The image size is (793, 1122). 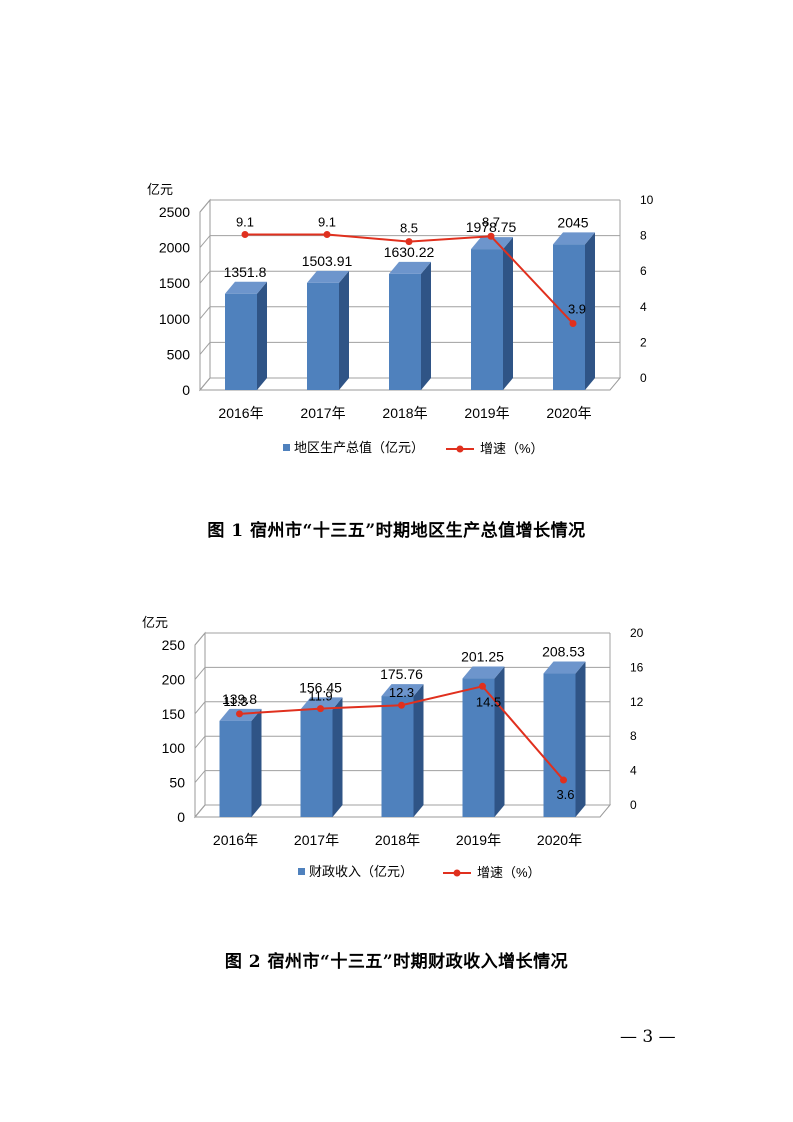 I want to click on x-tick-label: 2016年, so click(x=240, y=413).